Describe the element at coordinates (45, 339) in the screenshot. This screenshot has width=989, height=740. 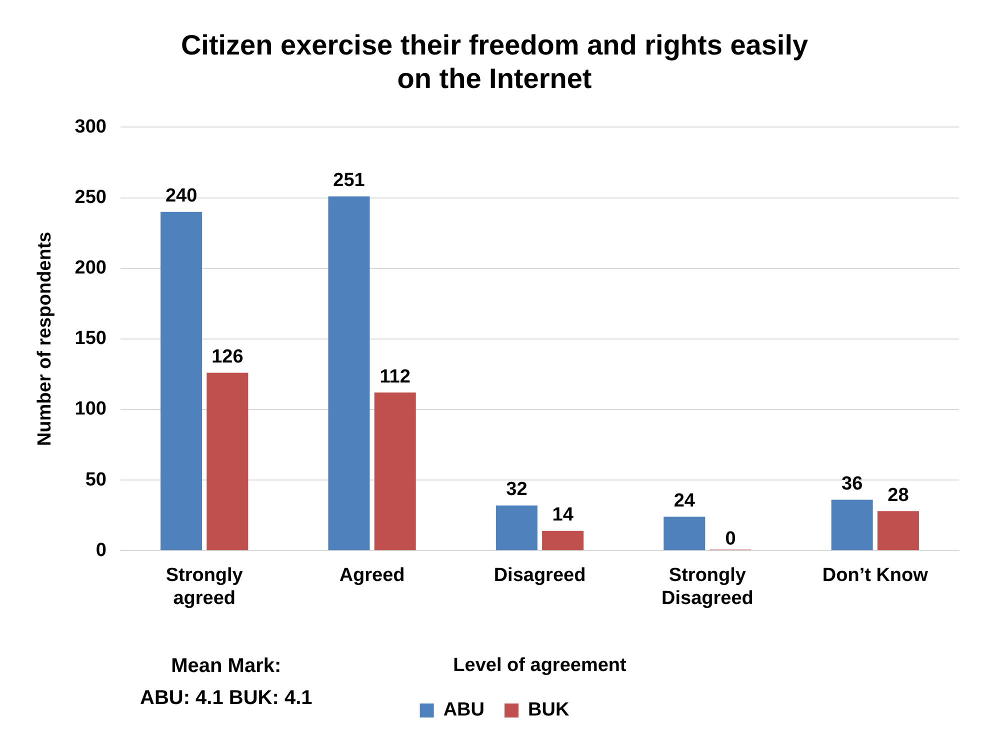
I see `y-axis-title: Number of respondents` at that location.